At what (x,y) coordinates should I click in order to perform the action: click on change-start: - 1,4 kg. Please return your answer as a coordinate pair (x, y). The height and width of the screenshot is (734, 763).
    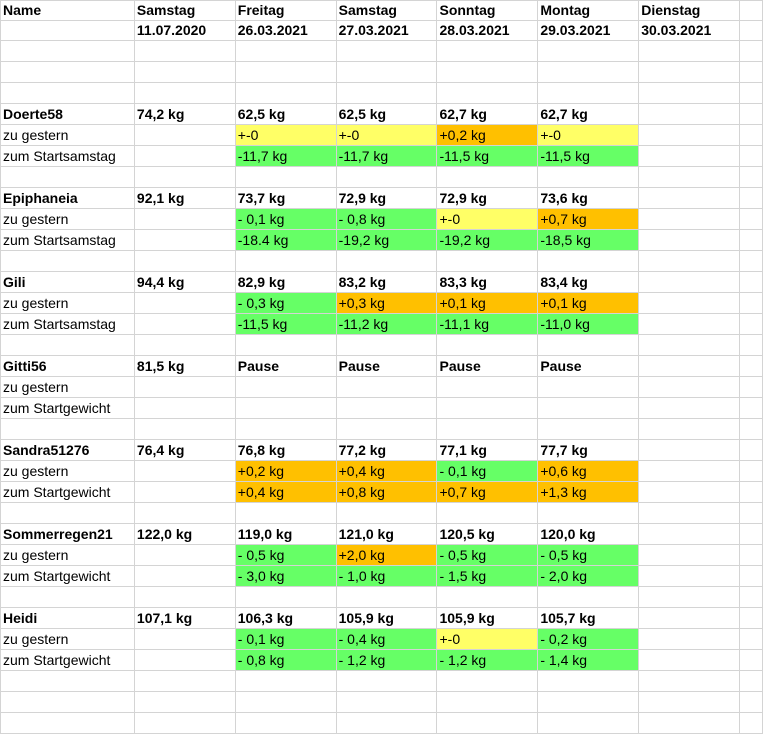
    Looking at the image, I should click on (588, 660).